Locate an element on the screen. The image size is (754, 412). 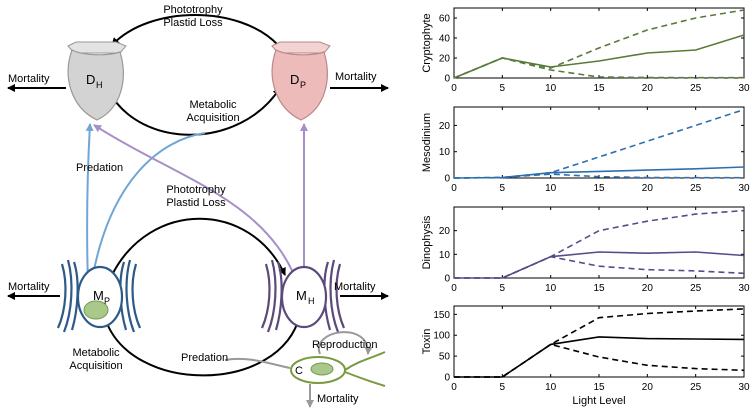
mh-label: M is located at coordinates (301, 295).